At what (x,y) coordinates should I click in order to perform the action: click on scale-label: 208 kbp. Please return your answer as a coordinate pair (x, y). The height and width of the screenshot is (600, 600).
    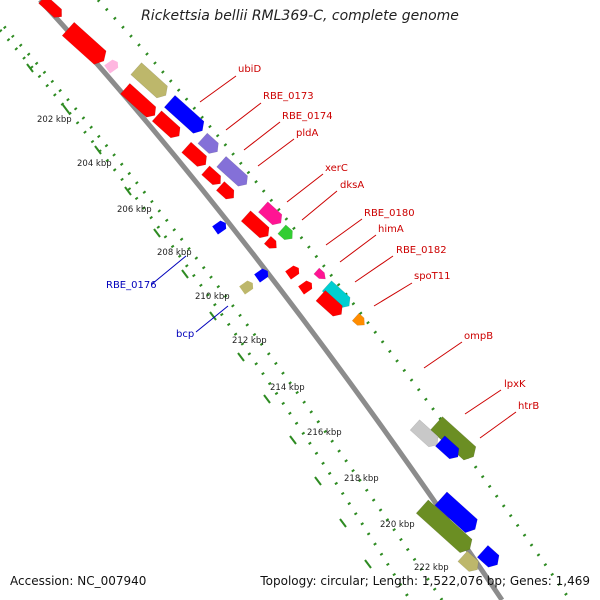
    Looking at the image, I should click on (174, 253).